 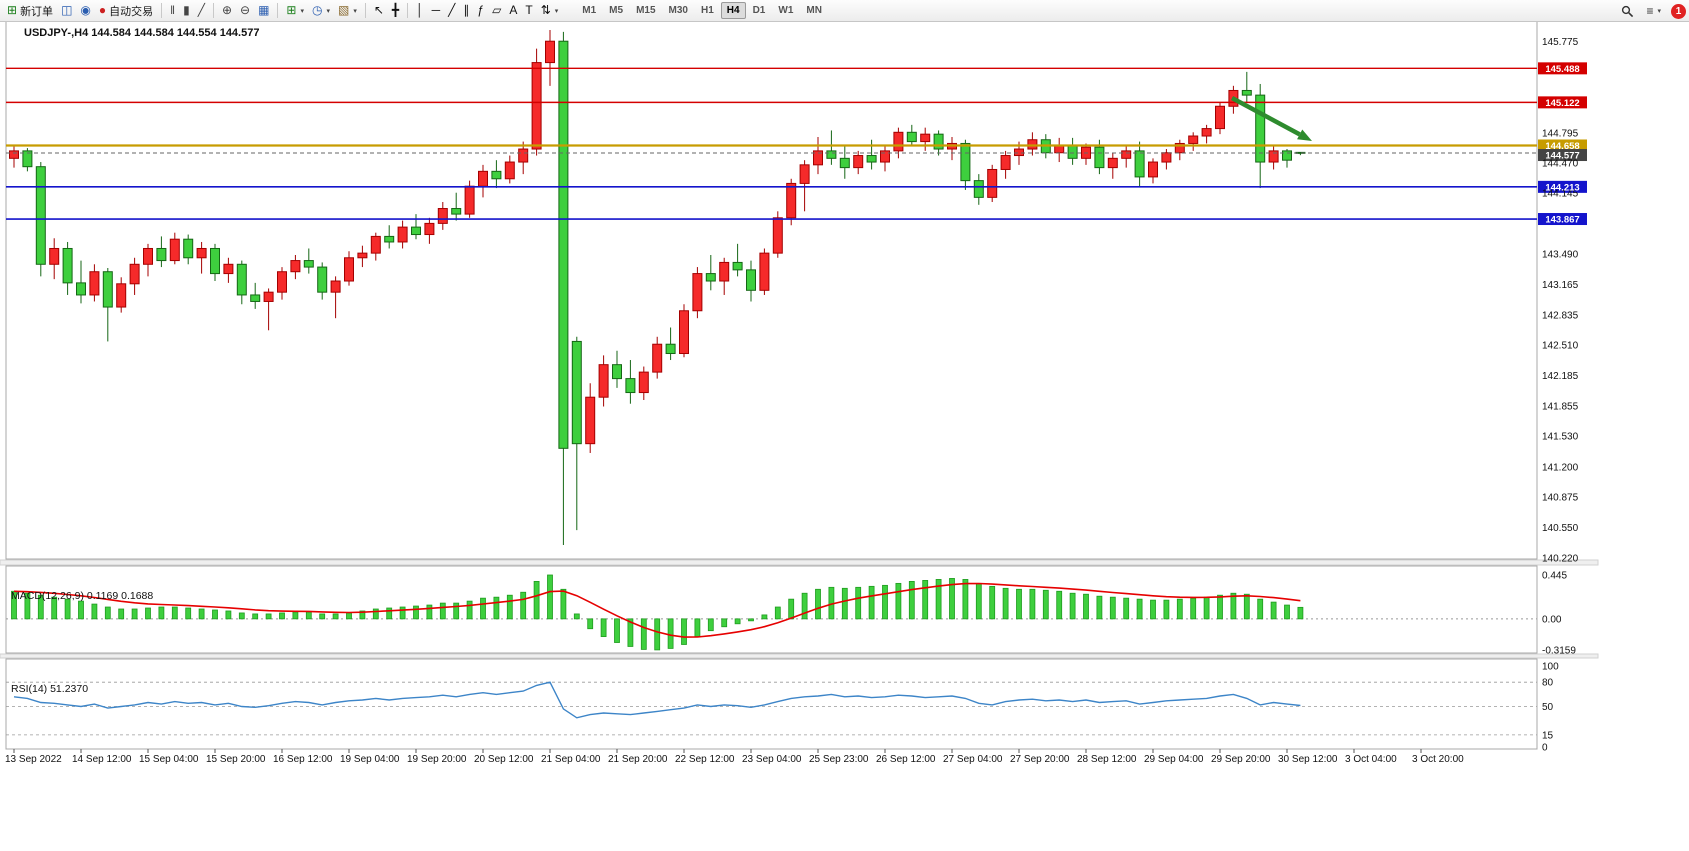 I want to click on fibonacci-button: ƒ, so click(x=480, y=10).